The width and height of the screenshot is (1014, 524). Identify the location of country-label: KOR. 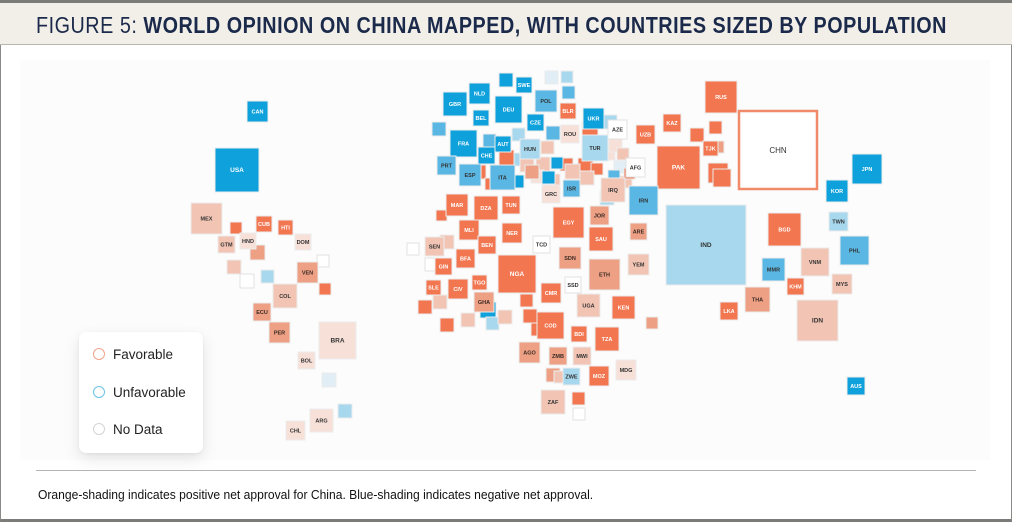
(837, 192).